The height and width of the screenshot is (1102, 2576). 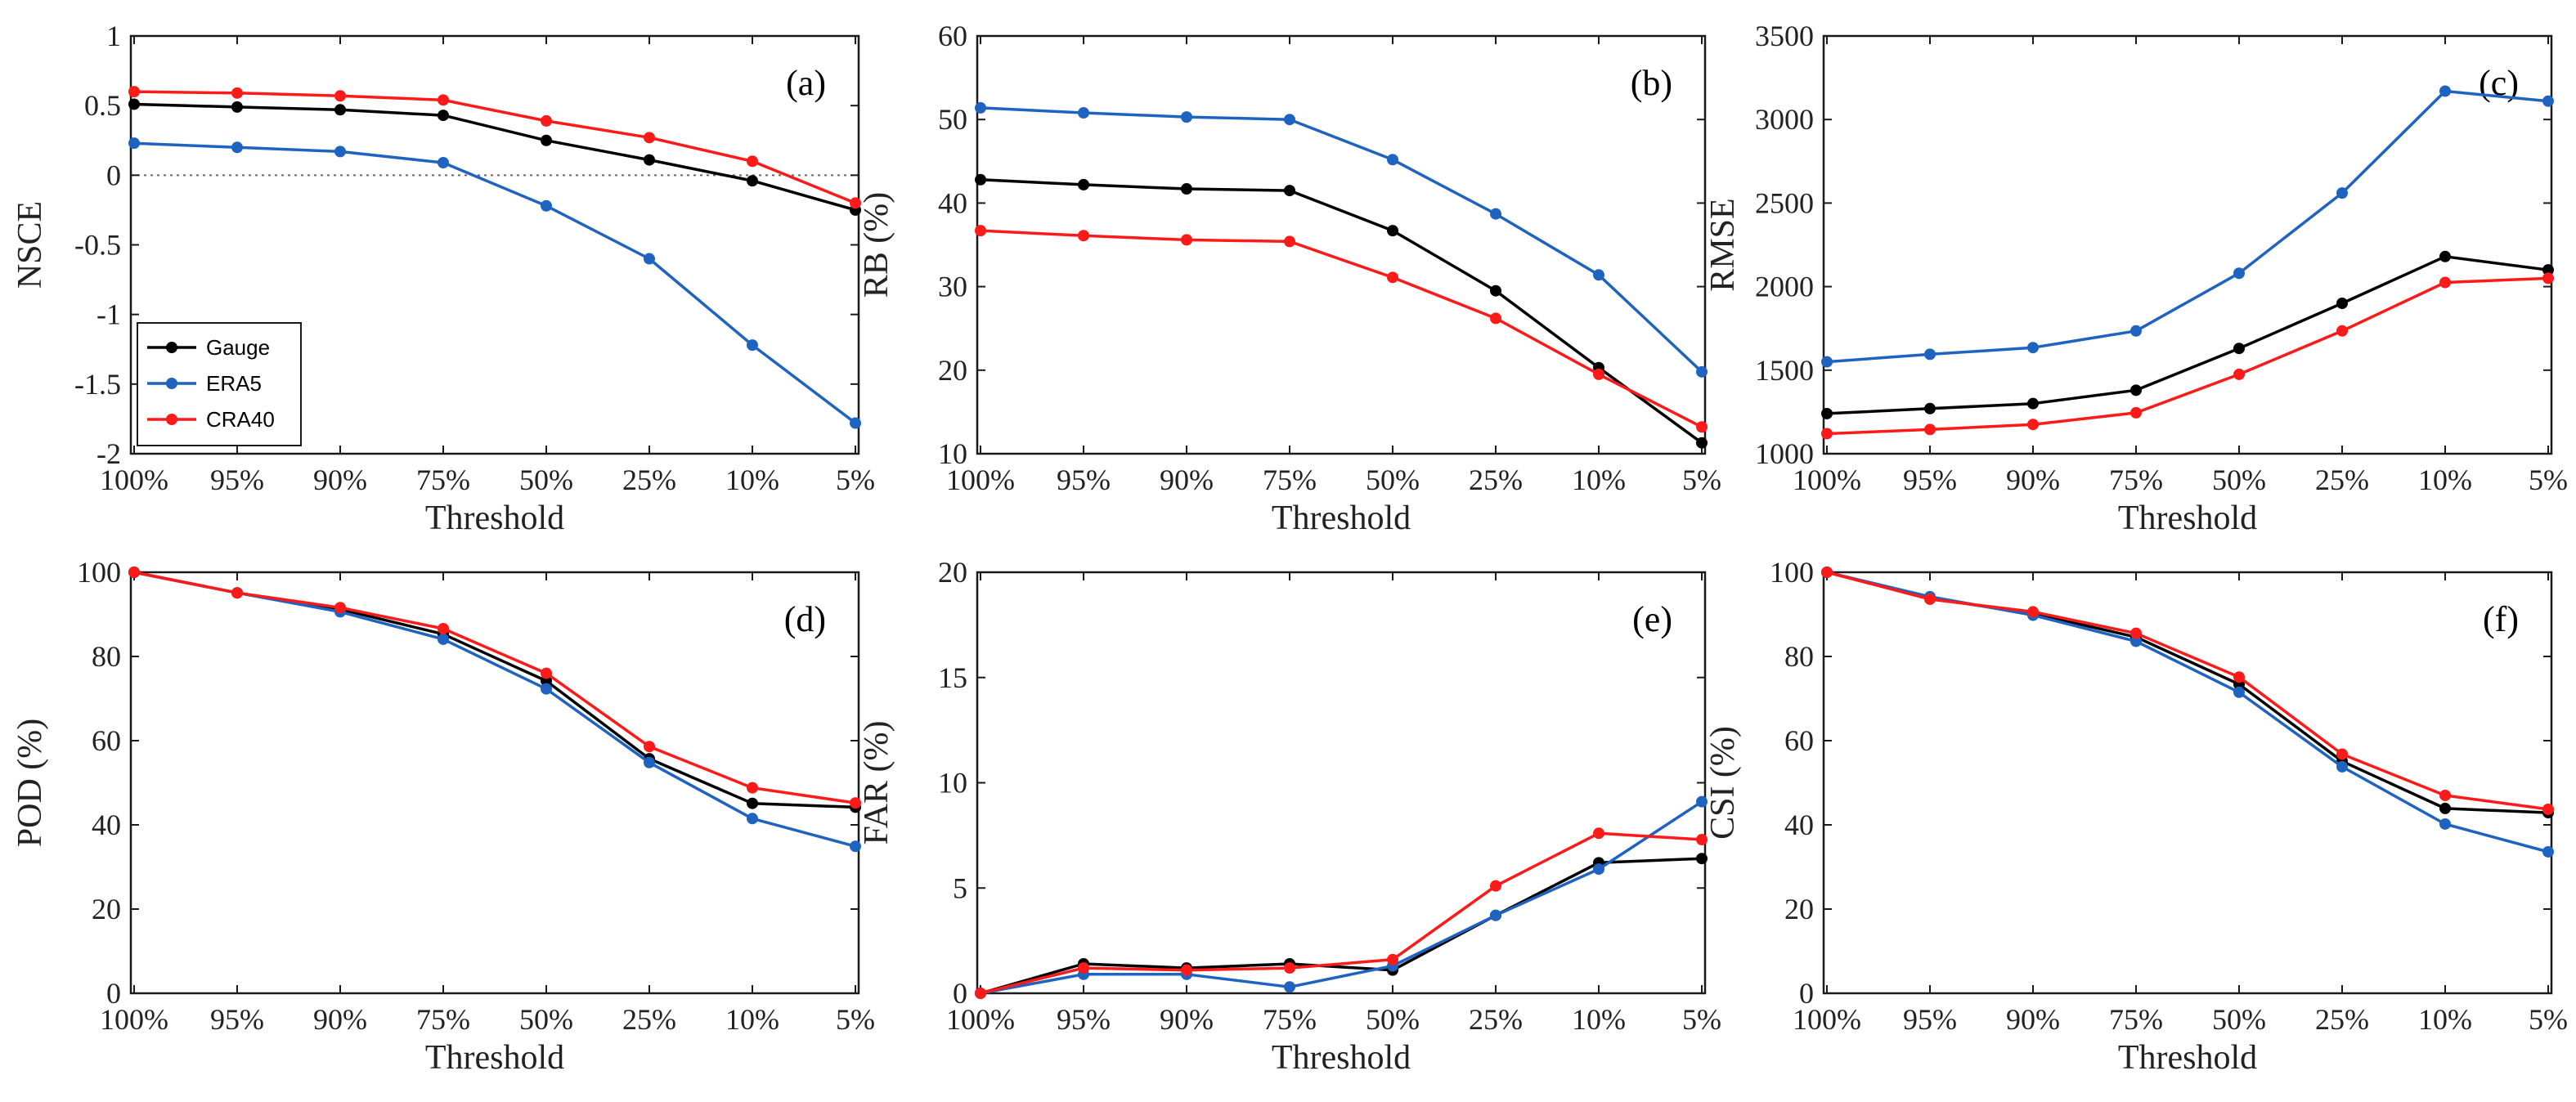 I want to click on y-tick-label: 0, so click(x=1806, y=993).